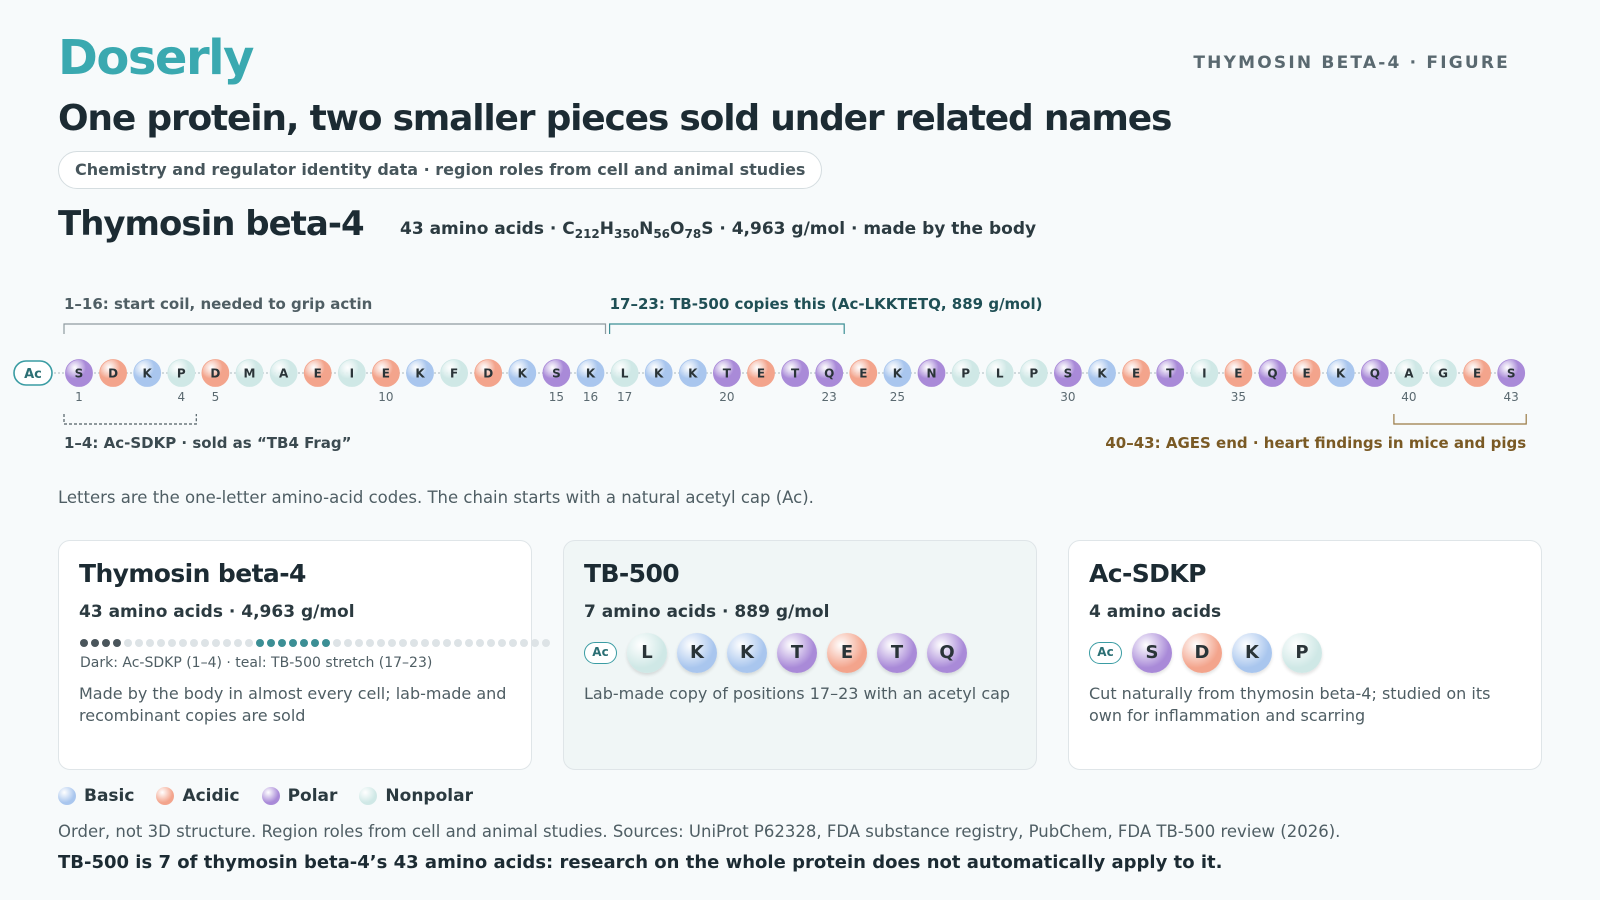 The height and width of the screenshot is (900, 1600). What do you see at coordinates (568, 229) in the screenshot?
I see `formula-element: C` at bounding box center [568, 229].